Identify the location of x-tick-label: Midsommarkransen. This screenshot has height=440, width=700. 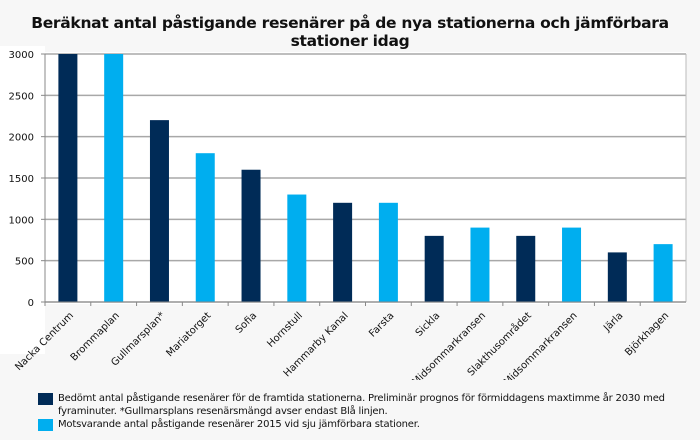
(541, 345).